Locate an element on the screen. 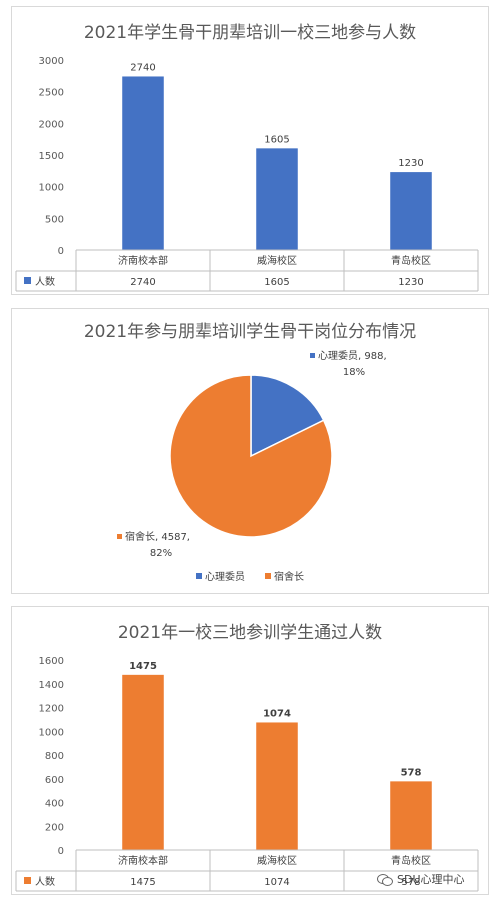  y-tick-label: 1500 is located at coordinates (51, 156).